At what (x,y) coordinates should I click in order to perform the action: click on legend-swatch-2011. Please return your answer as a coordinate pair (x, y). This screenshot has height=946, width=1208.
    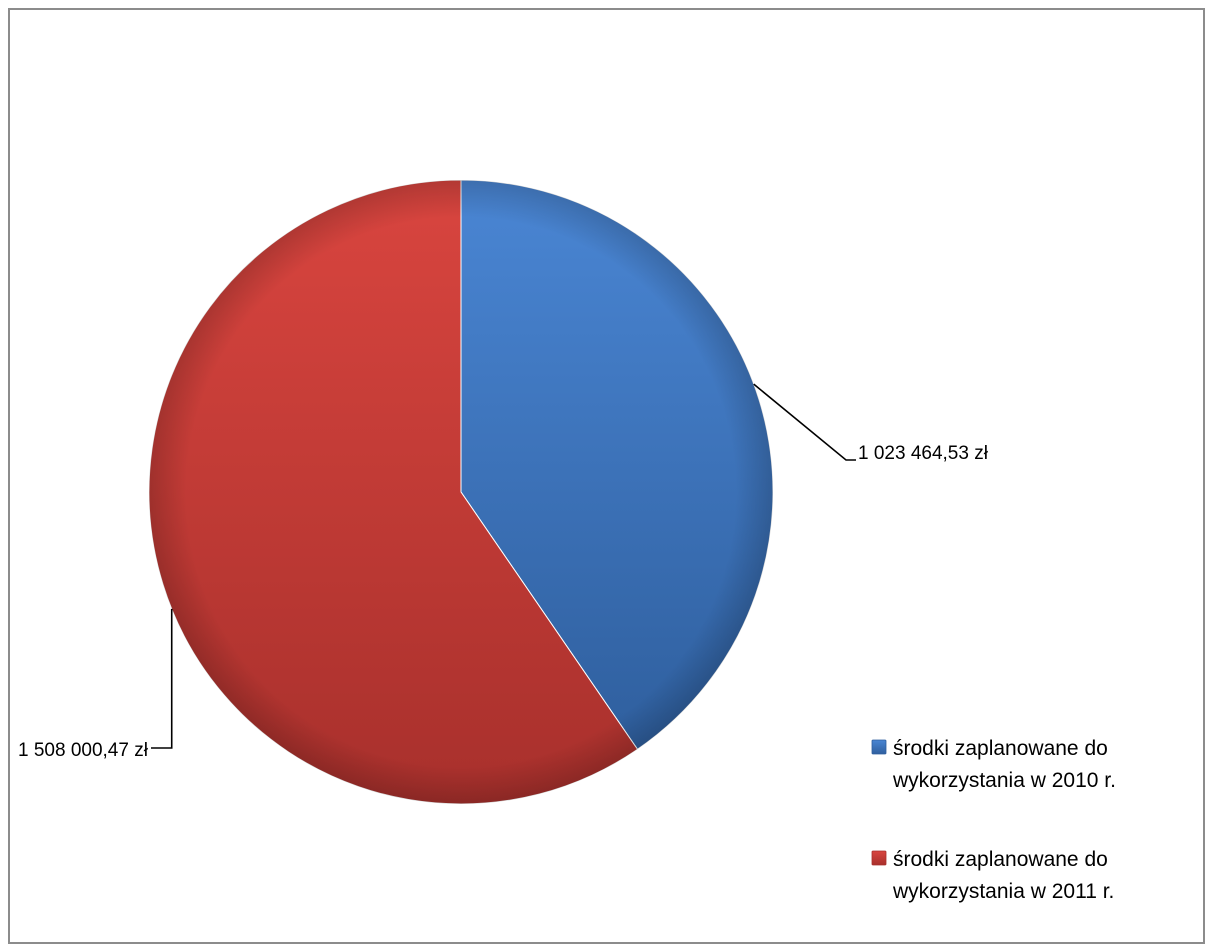
    Looking at the image, I should click on (879, 858).